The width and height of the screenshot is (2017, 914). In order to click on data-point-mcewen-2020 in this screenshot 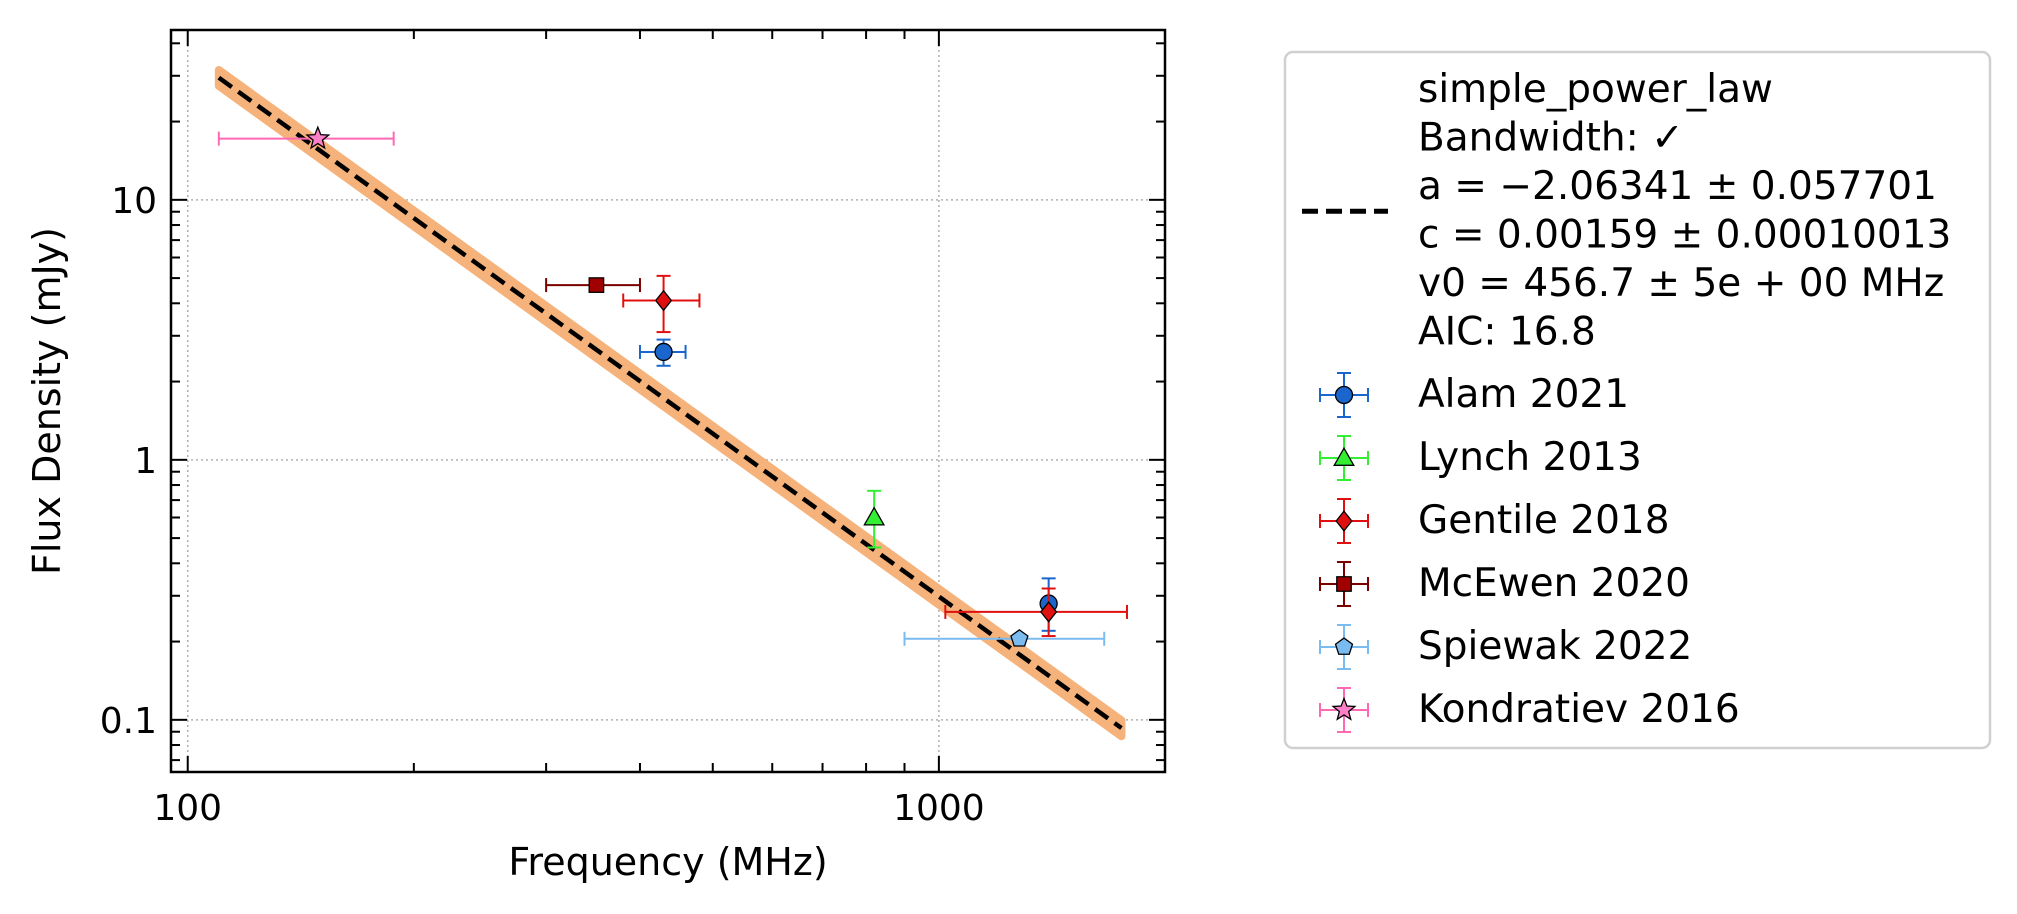, I will do `click(596, 285)`.